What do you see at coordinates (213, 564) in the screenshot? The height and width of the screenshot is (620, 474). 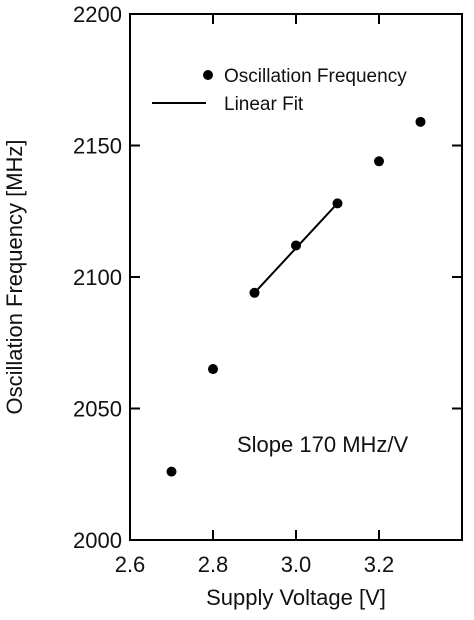 I see `x-tick-label: 2.8` at bounding box center [213, 564].